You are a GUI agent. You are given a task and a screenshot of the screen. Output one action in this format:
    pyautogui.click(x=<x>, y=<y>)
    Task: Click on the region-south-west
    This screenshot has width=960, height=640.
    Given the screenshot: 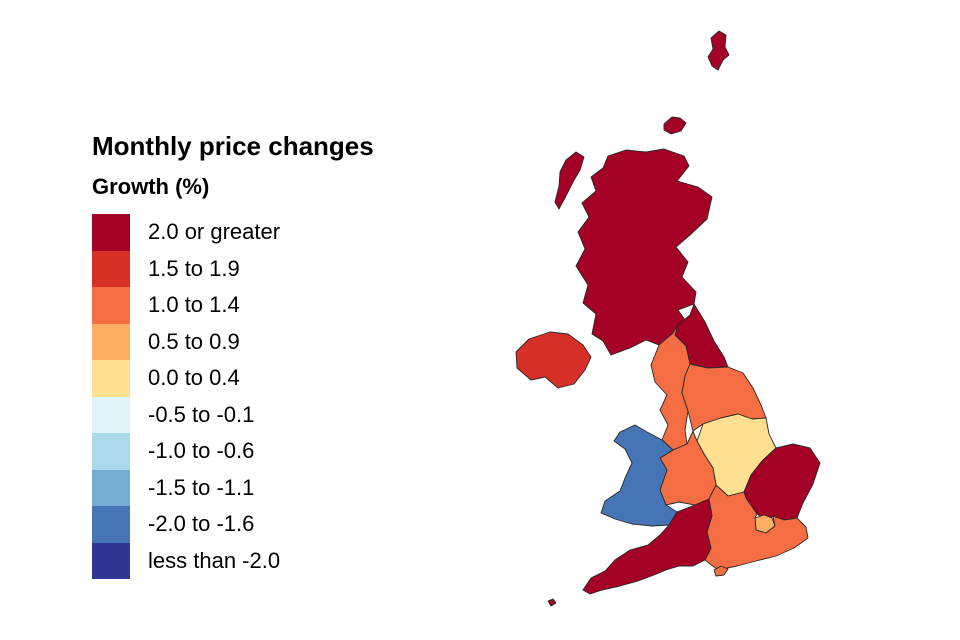 What is the action you would take?
    pyautogui.click(x=647, y=546)
    